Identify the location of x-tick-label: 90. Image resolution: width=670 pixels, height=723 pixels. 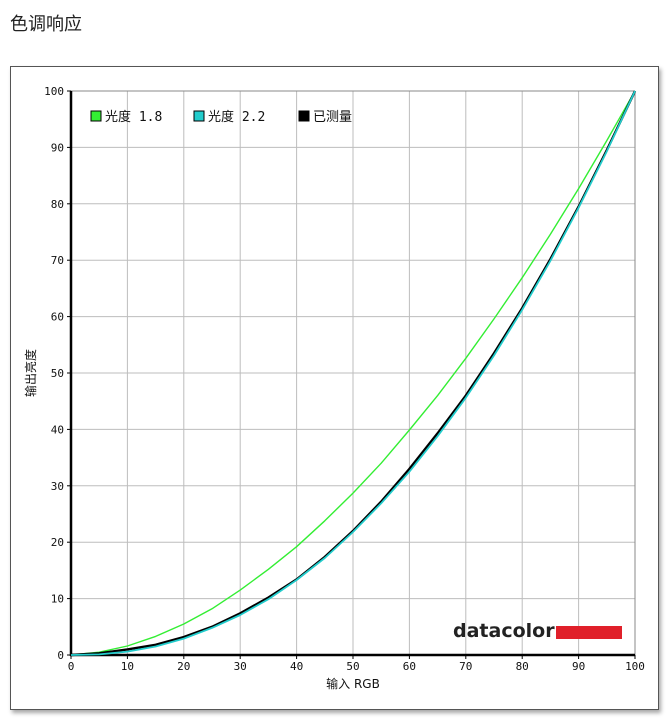
(578, 666).